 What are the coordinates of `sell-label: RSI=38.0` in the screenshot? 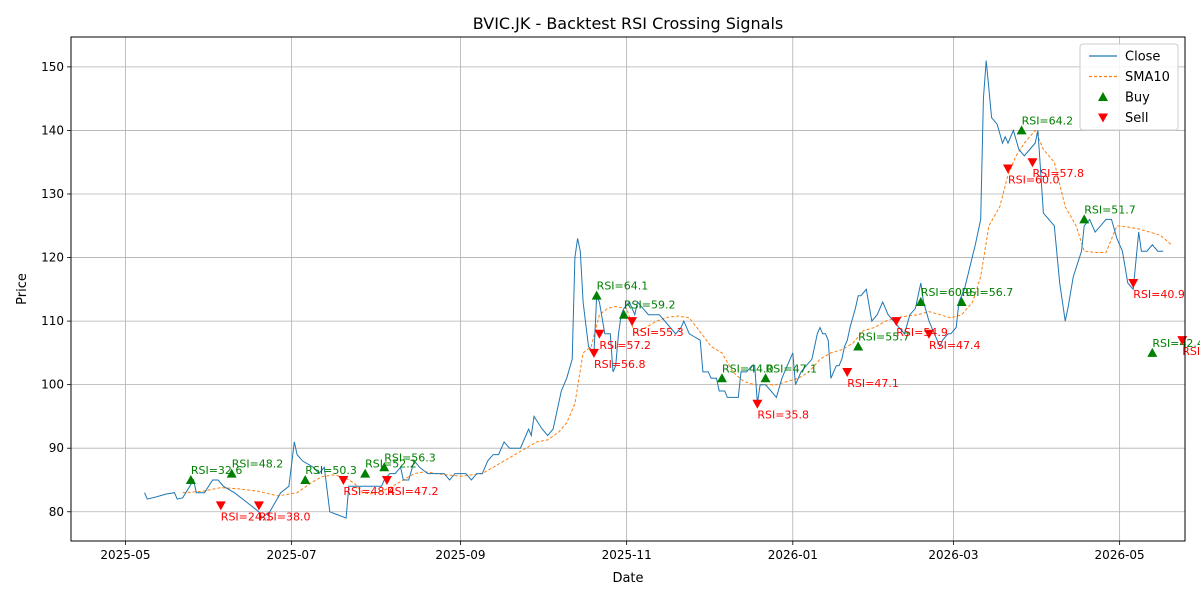 It's located at (285, 516).